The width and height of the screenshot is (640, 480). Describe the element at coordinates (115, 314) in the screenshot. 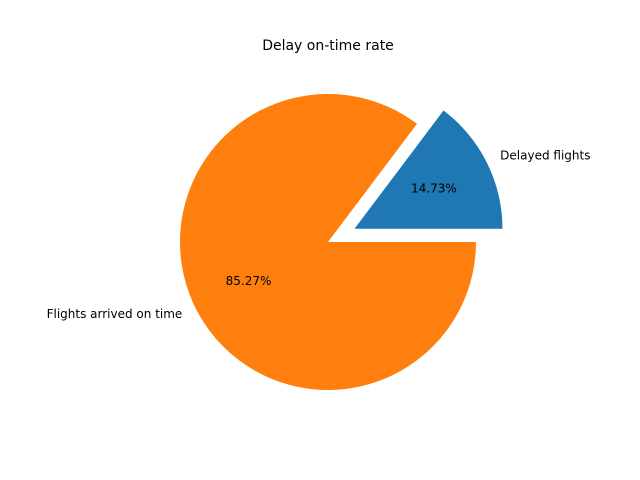

I see `slice-label: Flights arrived on time` at that location.